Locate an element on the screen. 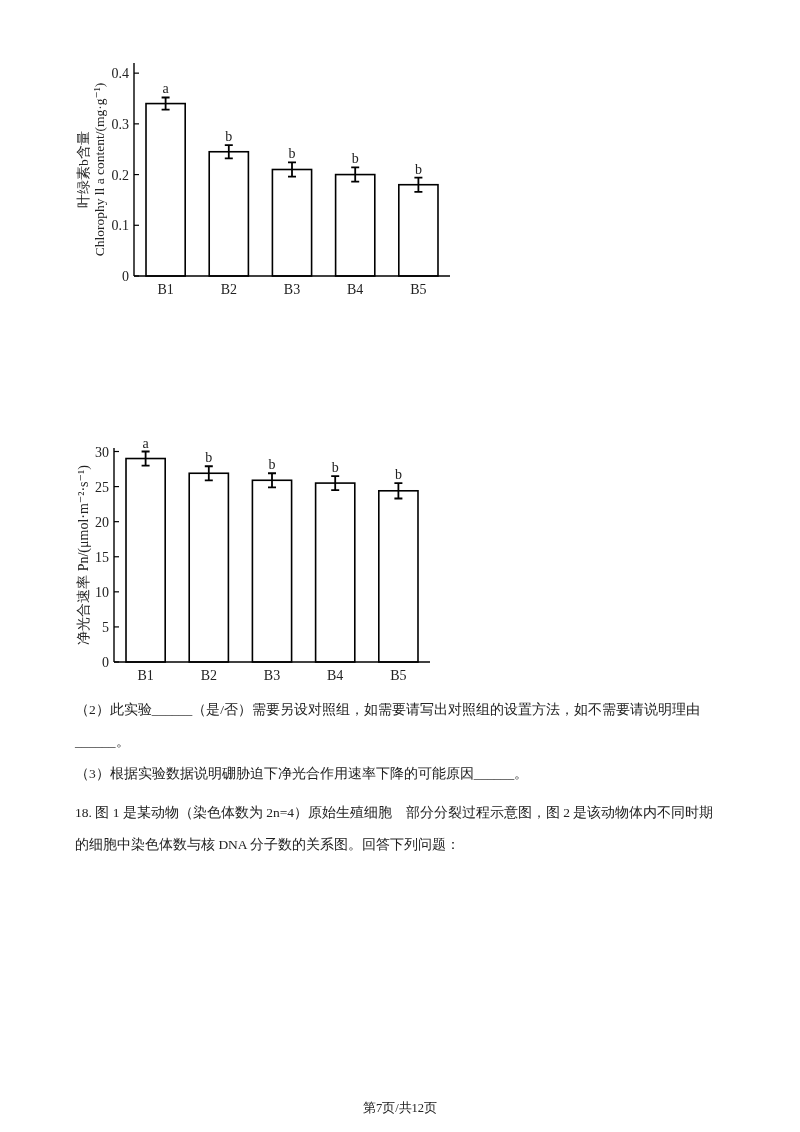  y-tick-label: 5 is located at coordinates (105, 627).